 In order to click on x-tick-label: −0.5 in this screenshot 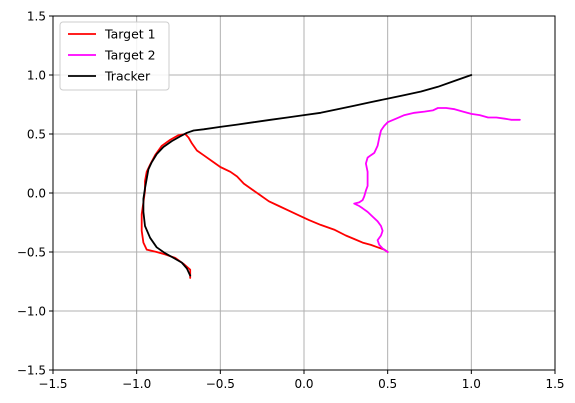, I will do `click(220, 384)`.